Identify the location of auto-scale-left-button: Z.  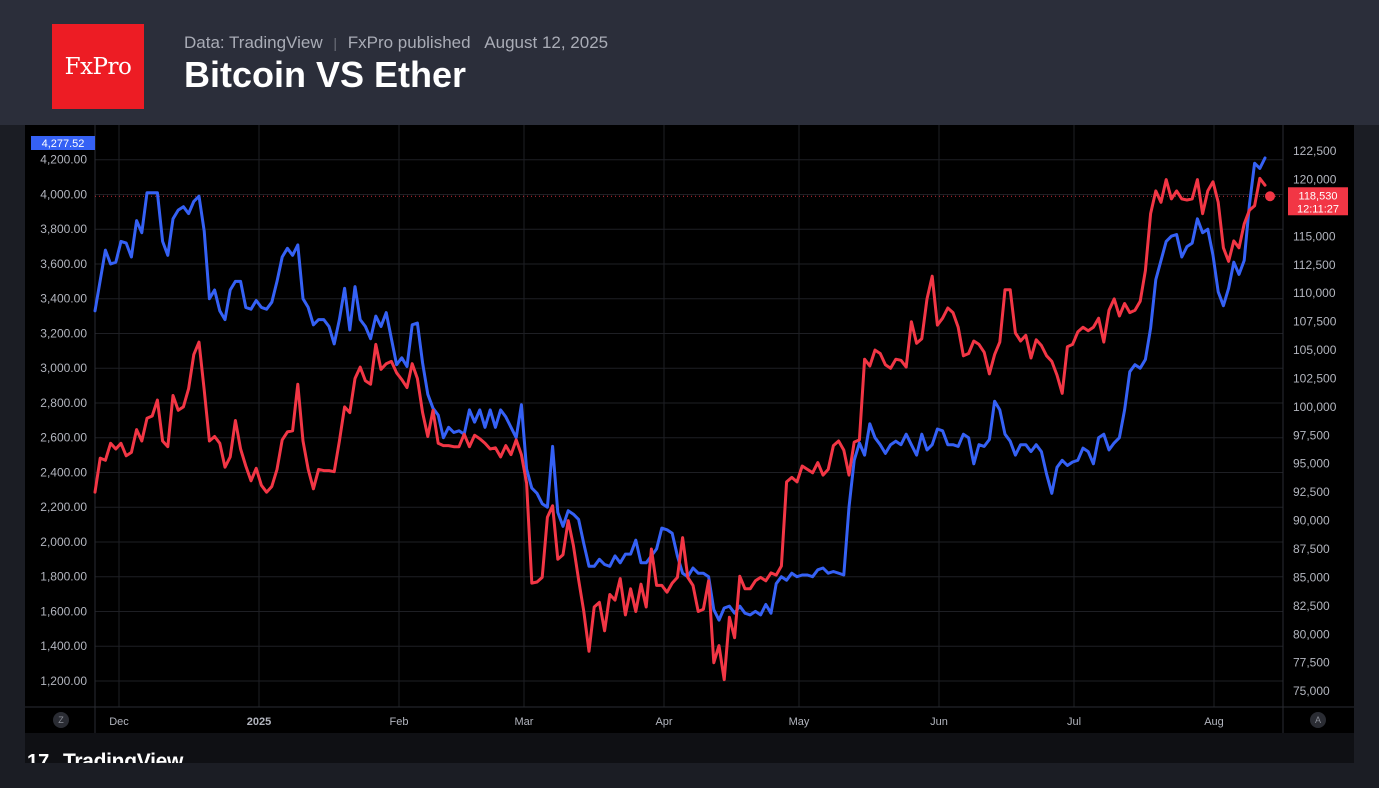
(61, 720).